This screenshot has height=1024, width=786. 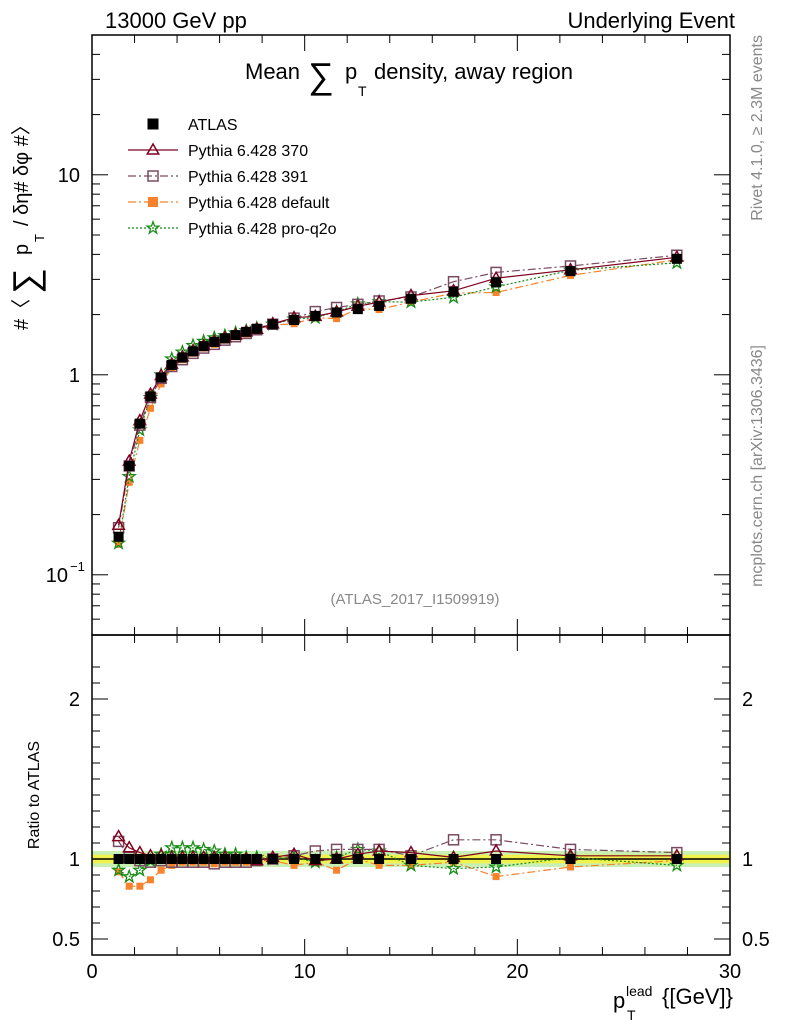 I want to click on legend-label: Pythia 6.428 391, so click(x=248, y=177).